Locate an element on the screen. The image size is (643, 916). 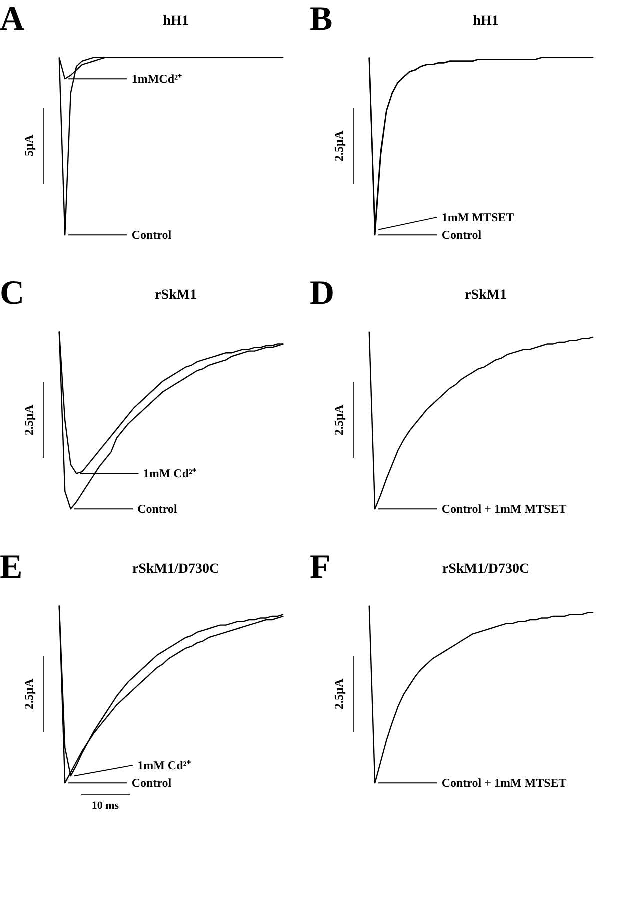
text: C is located at coordinates (12, 294).